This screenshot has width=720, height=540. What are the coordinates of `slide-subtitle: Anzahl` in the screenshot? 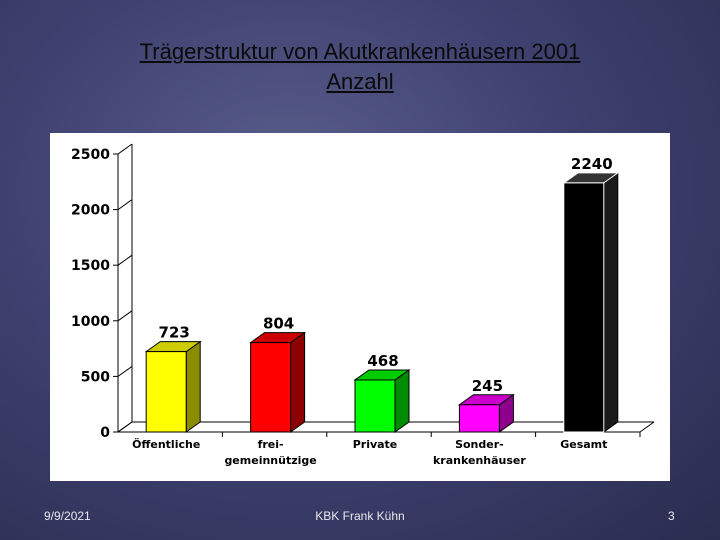 It's located at (360, 81).